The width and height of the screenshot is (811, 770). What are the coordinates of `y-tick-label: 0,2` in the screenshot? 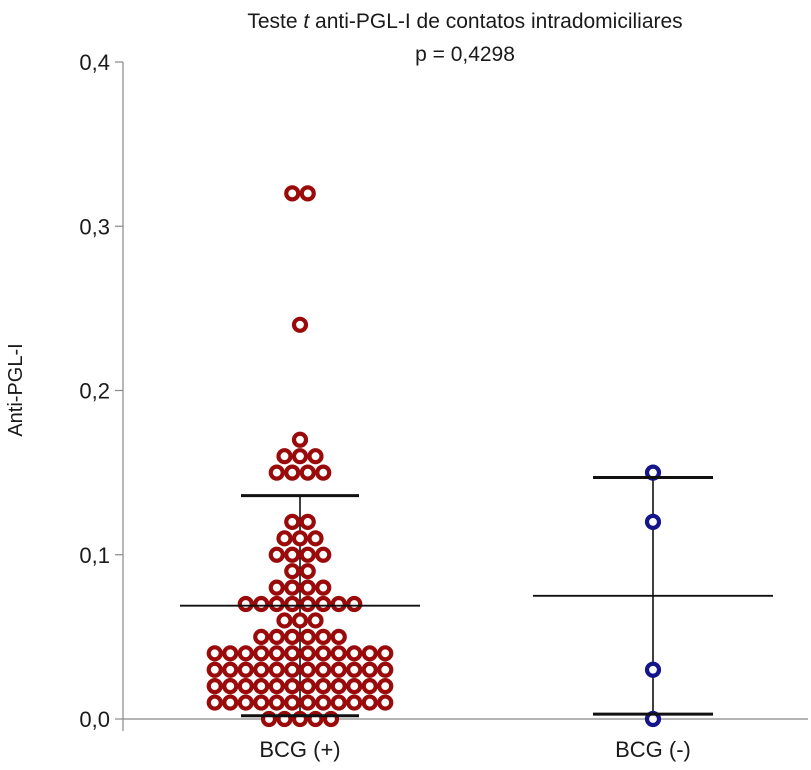 It's located at (94, 391).